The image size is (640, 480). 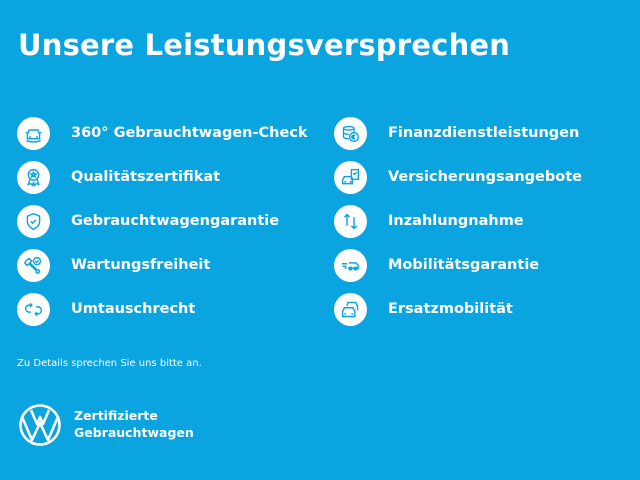 What do you see at coordinates (33, 309) in the screenshot?
I see `exchange-arrows-icon` at bounding box center [33, 309].